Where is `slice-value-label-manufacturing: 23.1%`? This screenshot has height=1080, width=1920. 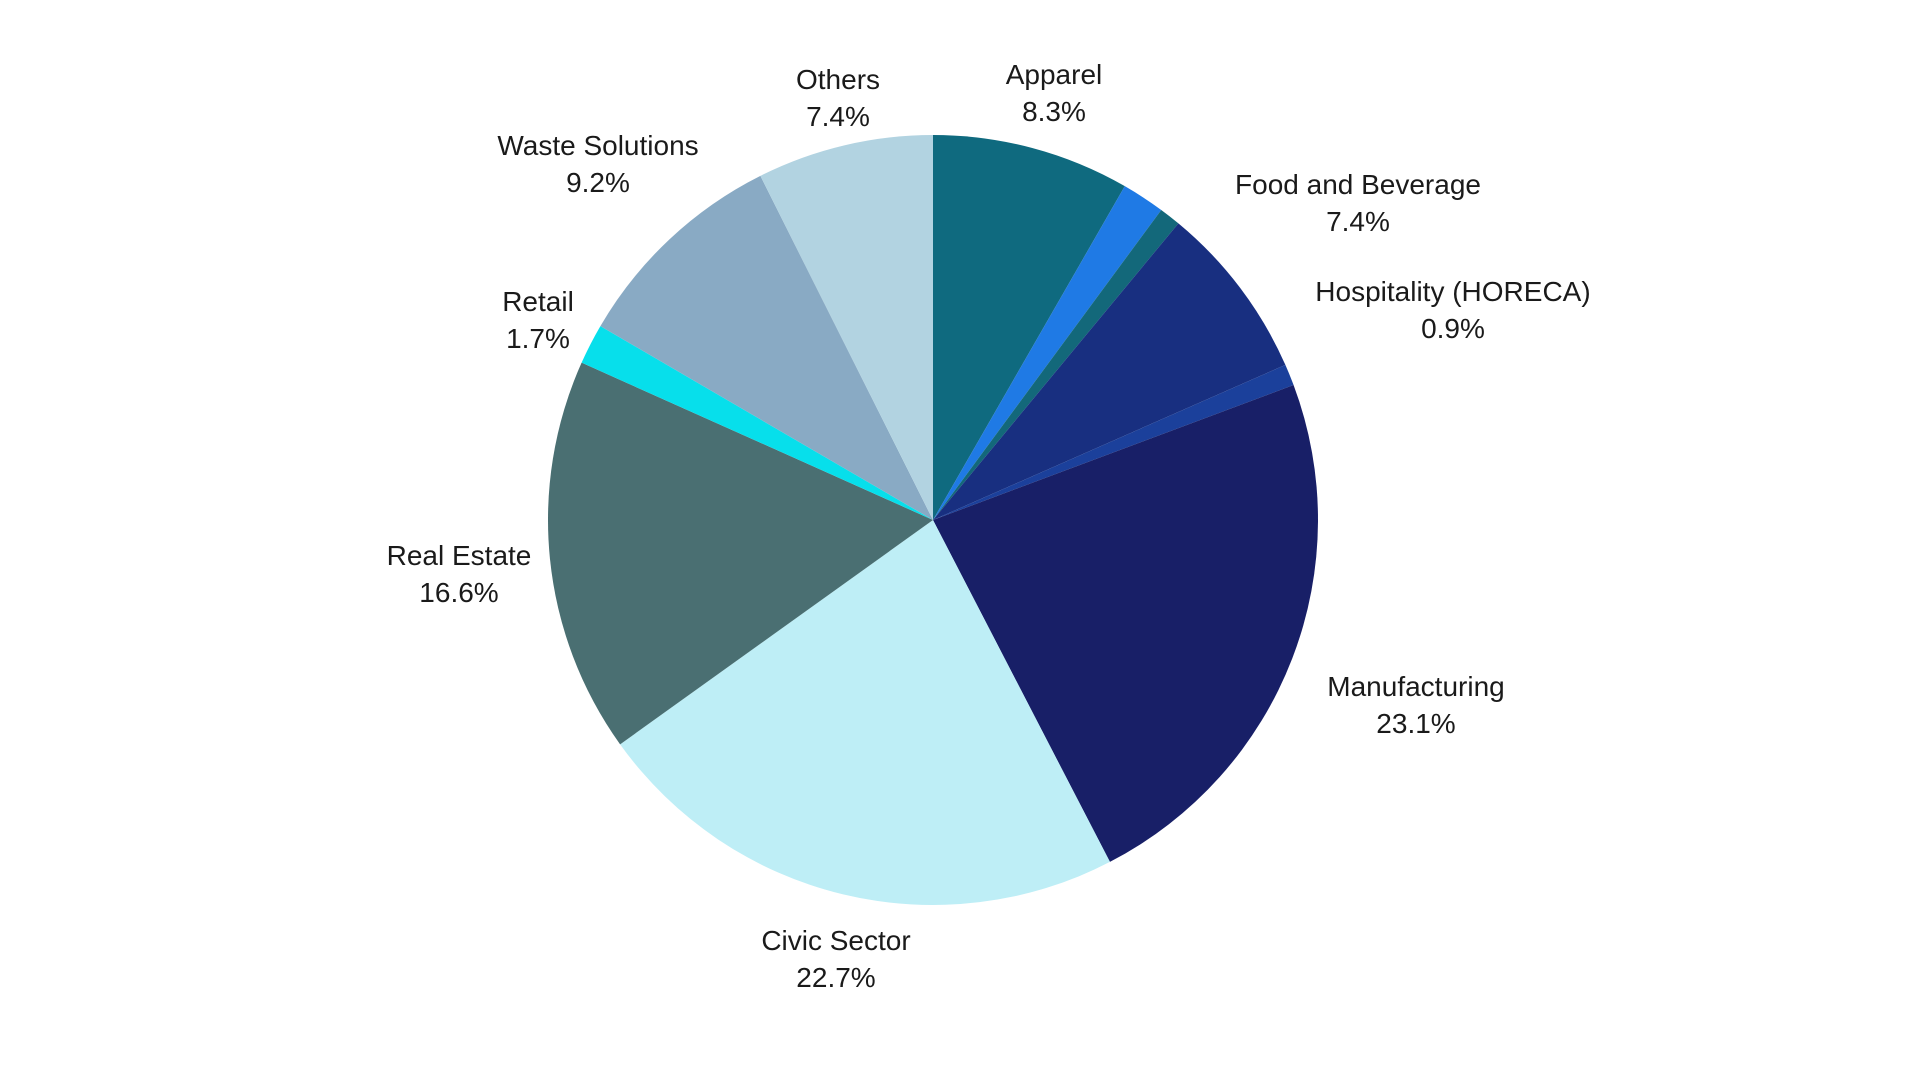
slice-value-label-manufacturing: 23.1% is located at coordinates (1415, 723).